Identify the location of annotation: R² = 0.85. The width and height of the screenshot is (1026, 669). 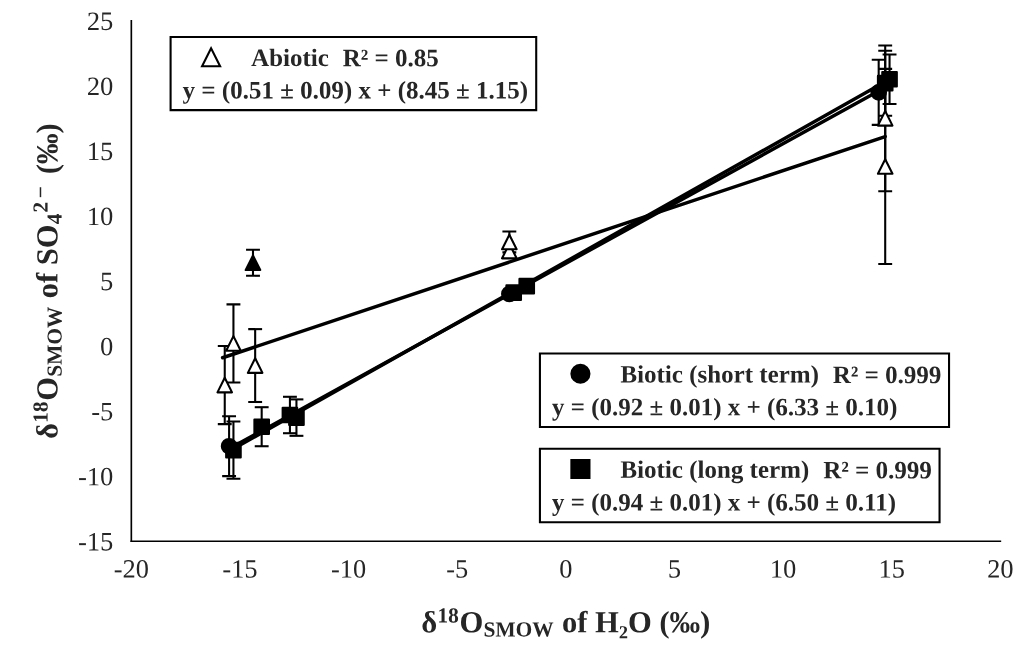
(390, 58).